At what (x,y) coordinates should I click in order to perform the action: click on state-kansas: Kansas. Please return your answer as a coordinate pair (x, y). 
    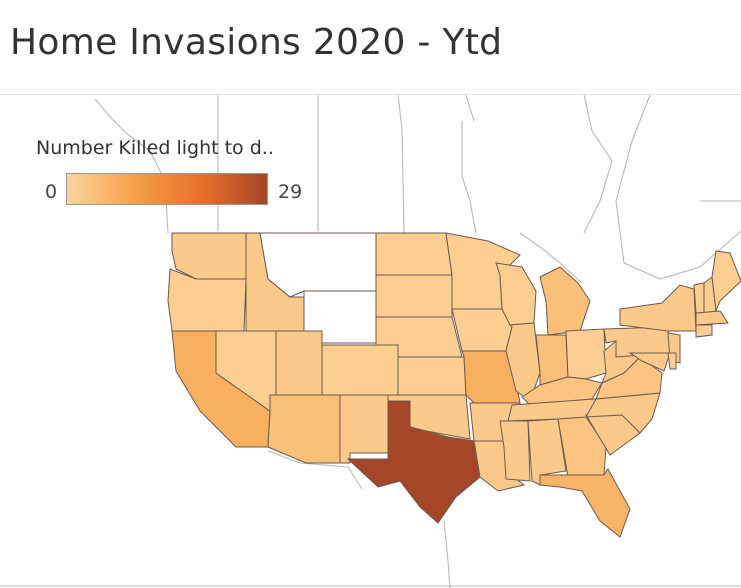
    Looking at the image, I should click on (432, 376).